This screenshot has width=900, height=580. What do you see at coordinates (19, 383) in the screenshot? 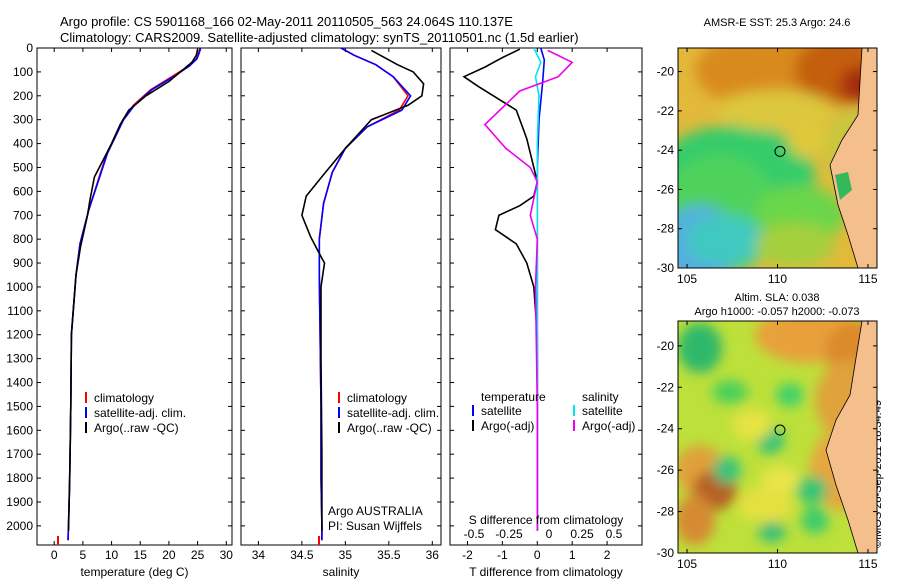
I see `y-tick-label: 1400` at bounding box center [19, 383].